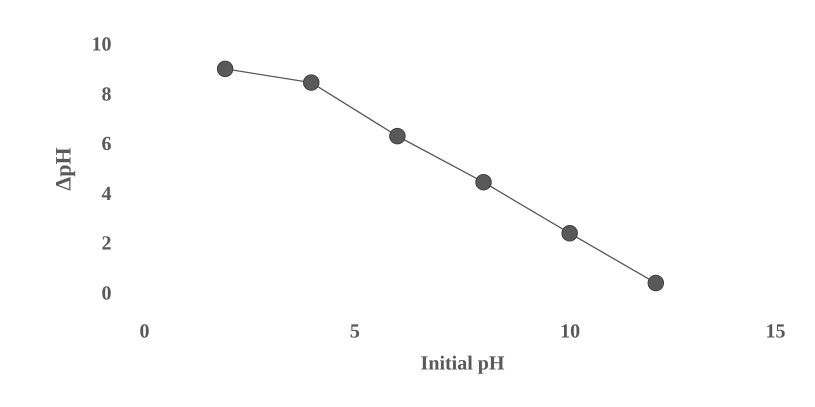  Describe the element at coordinates (145, 331) in the screenshot. I see `x-tick-label: 0` at that location.